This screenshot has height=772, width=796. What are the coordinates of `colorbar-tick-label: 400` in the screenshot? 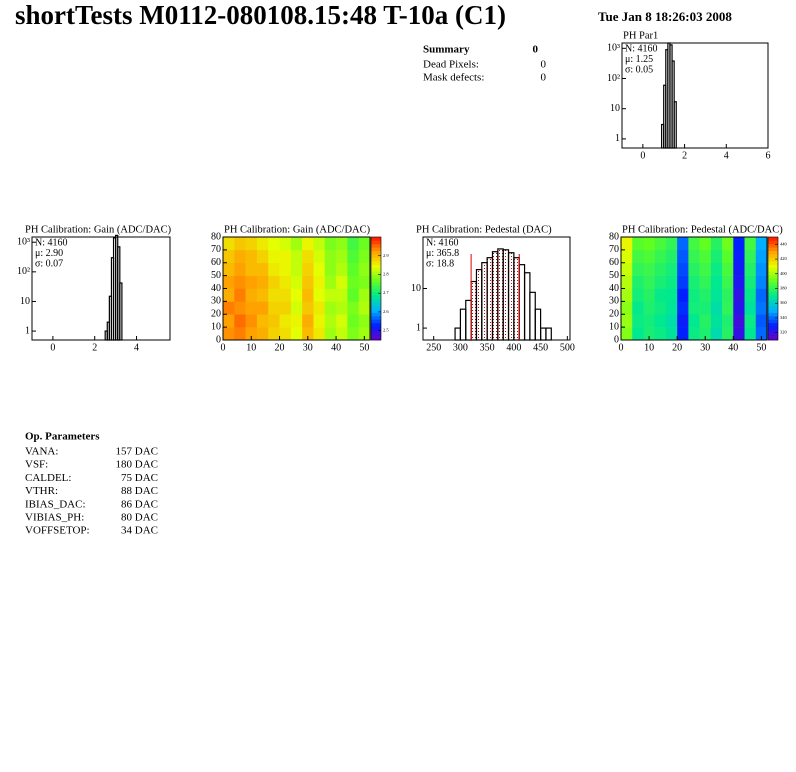 It's located at (784, 273).